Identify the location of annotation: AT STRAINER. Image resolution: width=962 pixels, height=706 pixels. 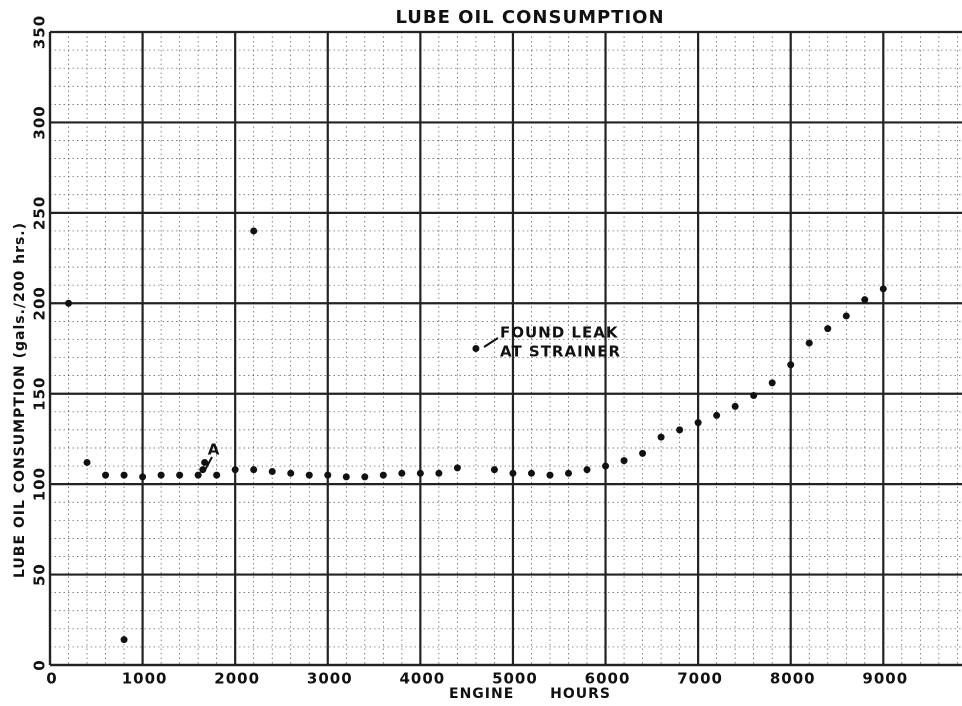
(560, 352).